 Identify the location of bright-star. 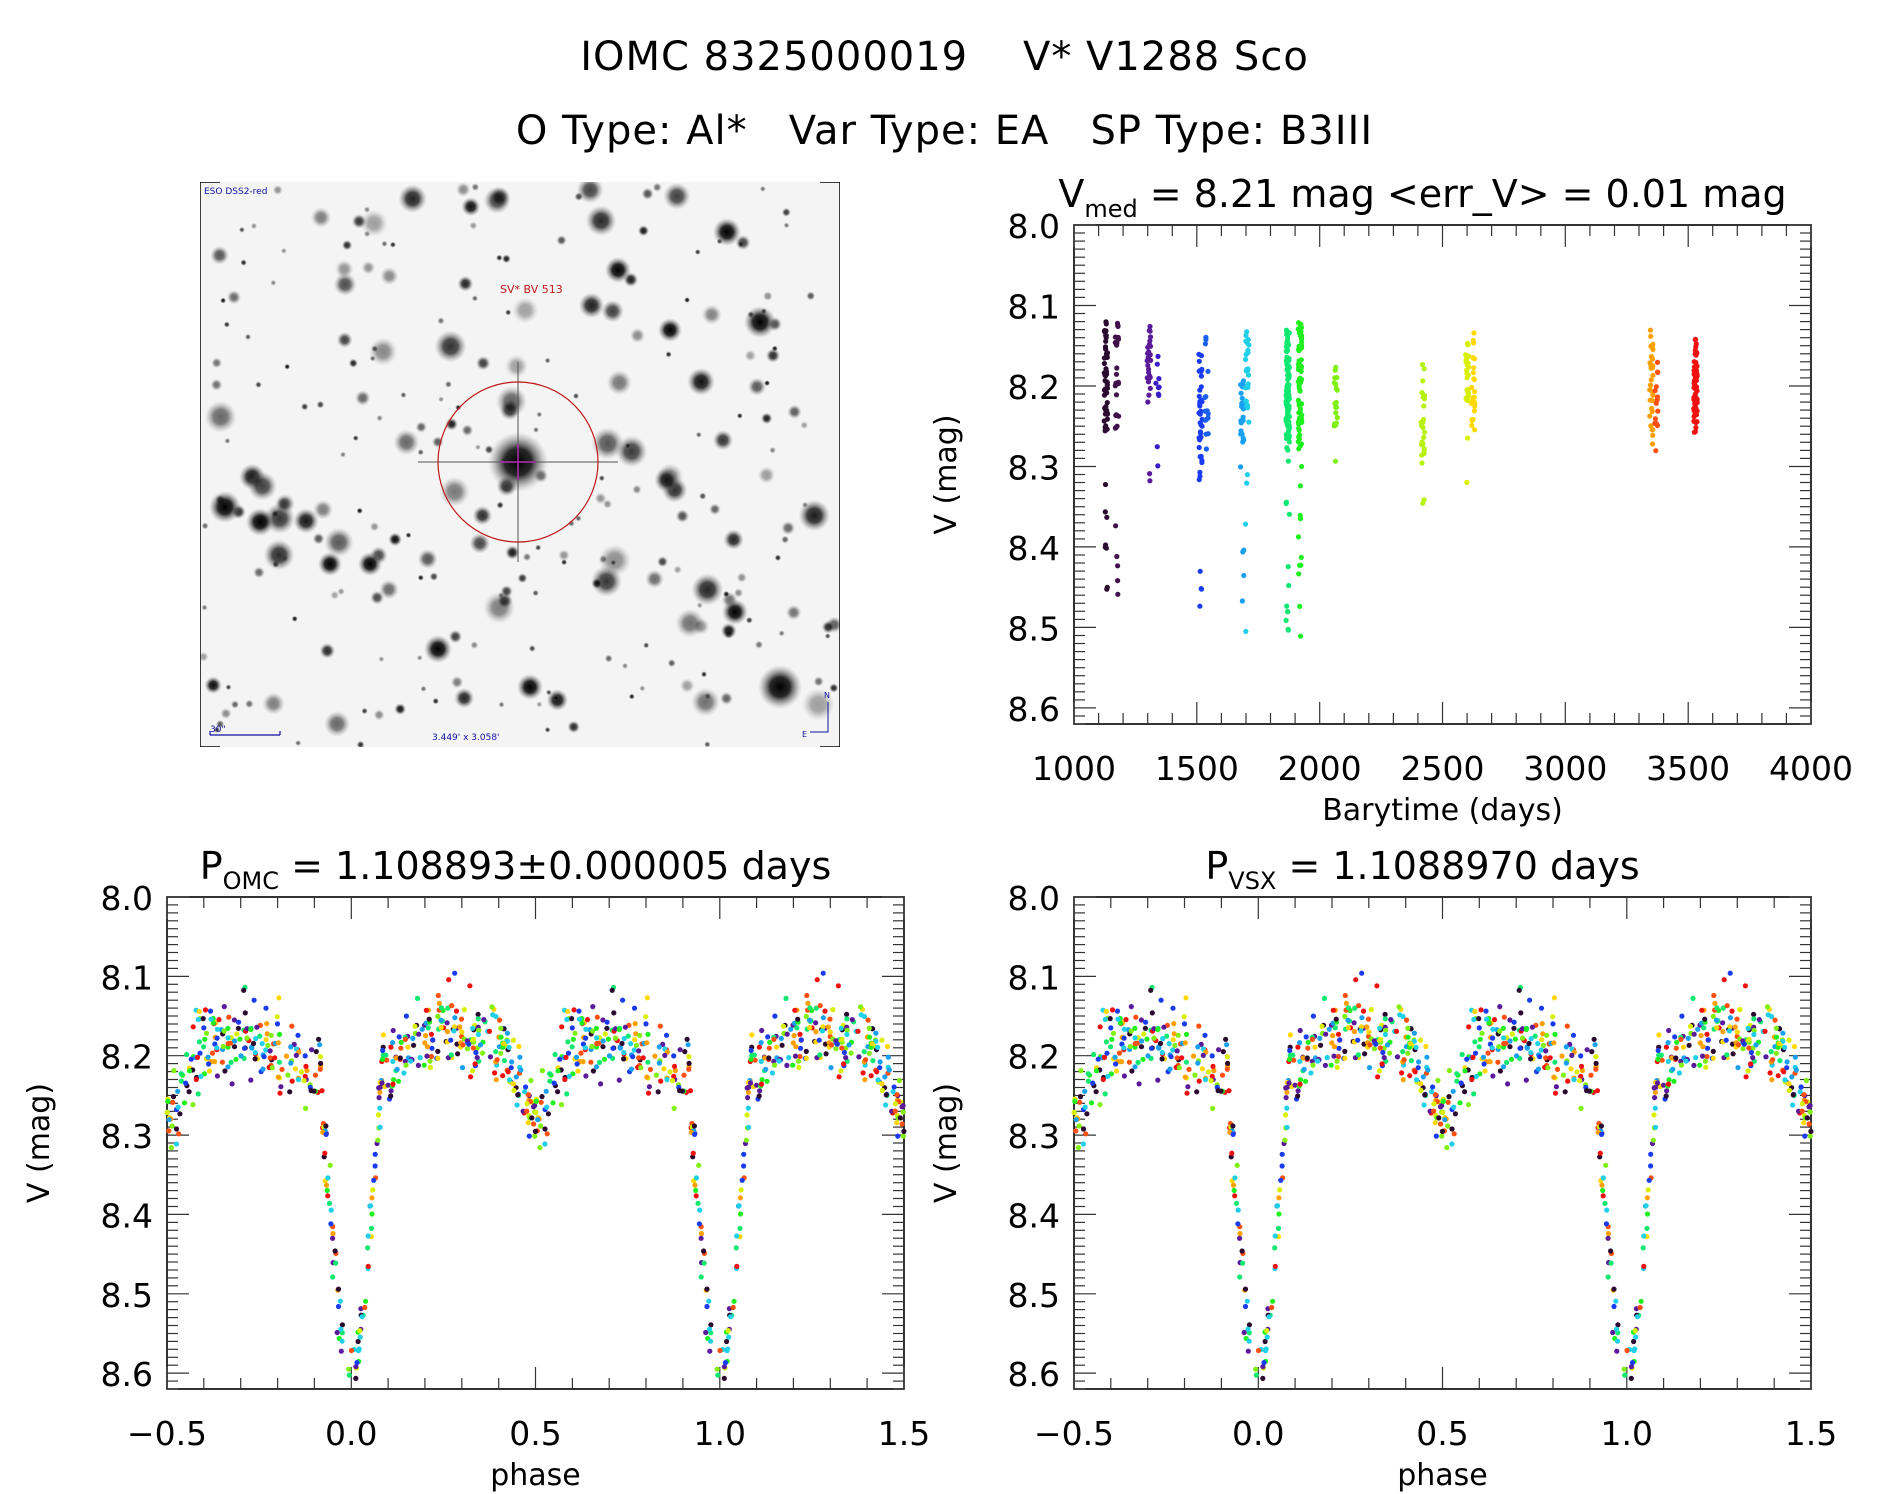
(260, 522).